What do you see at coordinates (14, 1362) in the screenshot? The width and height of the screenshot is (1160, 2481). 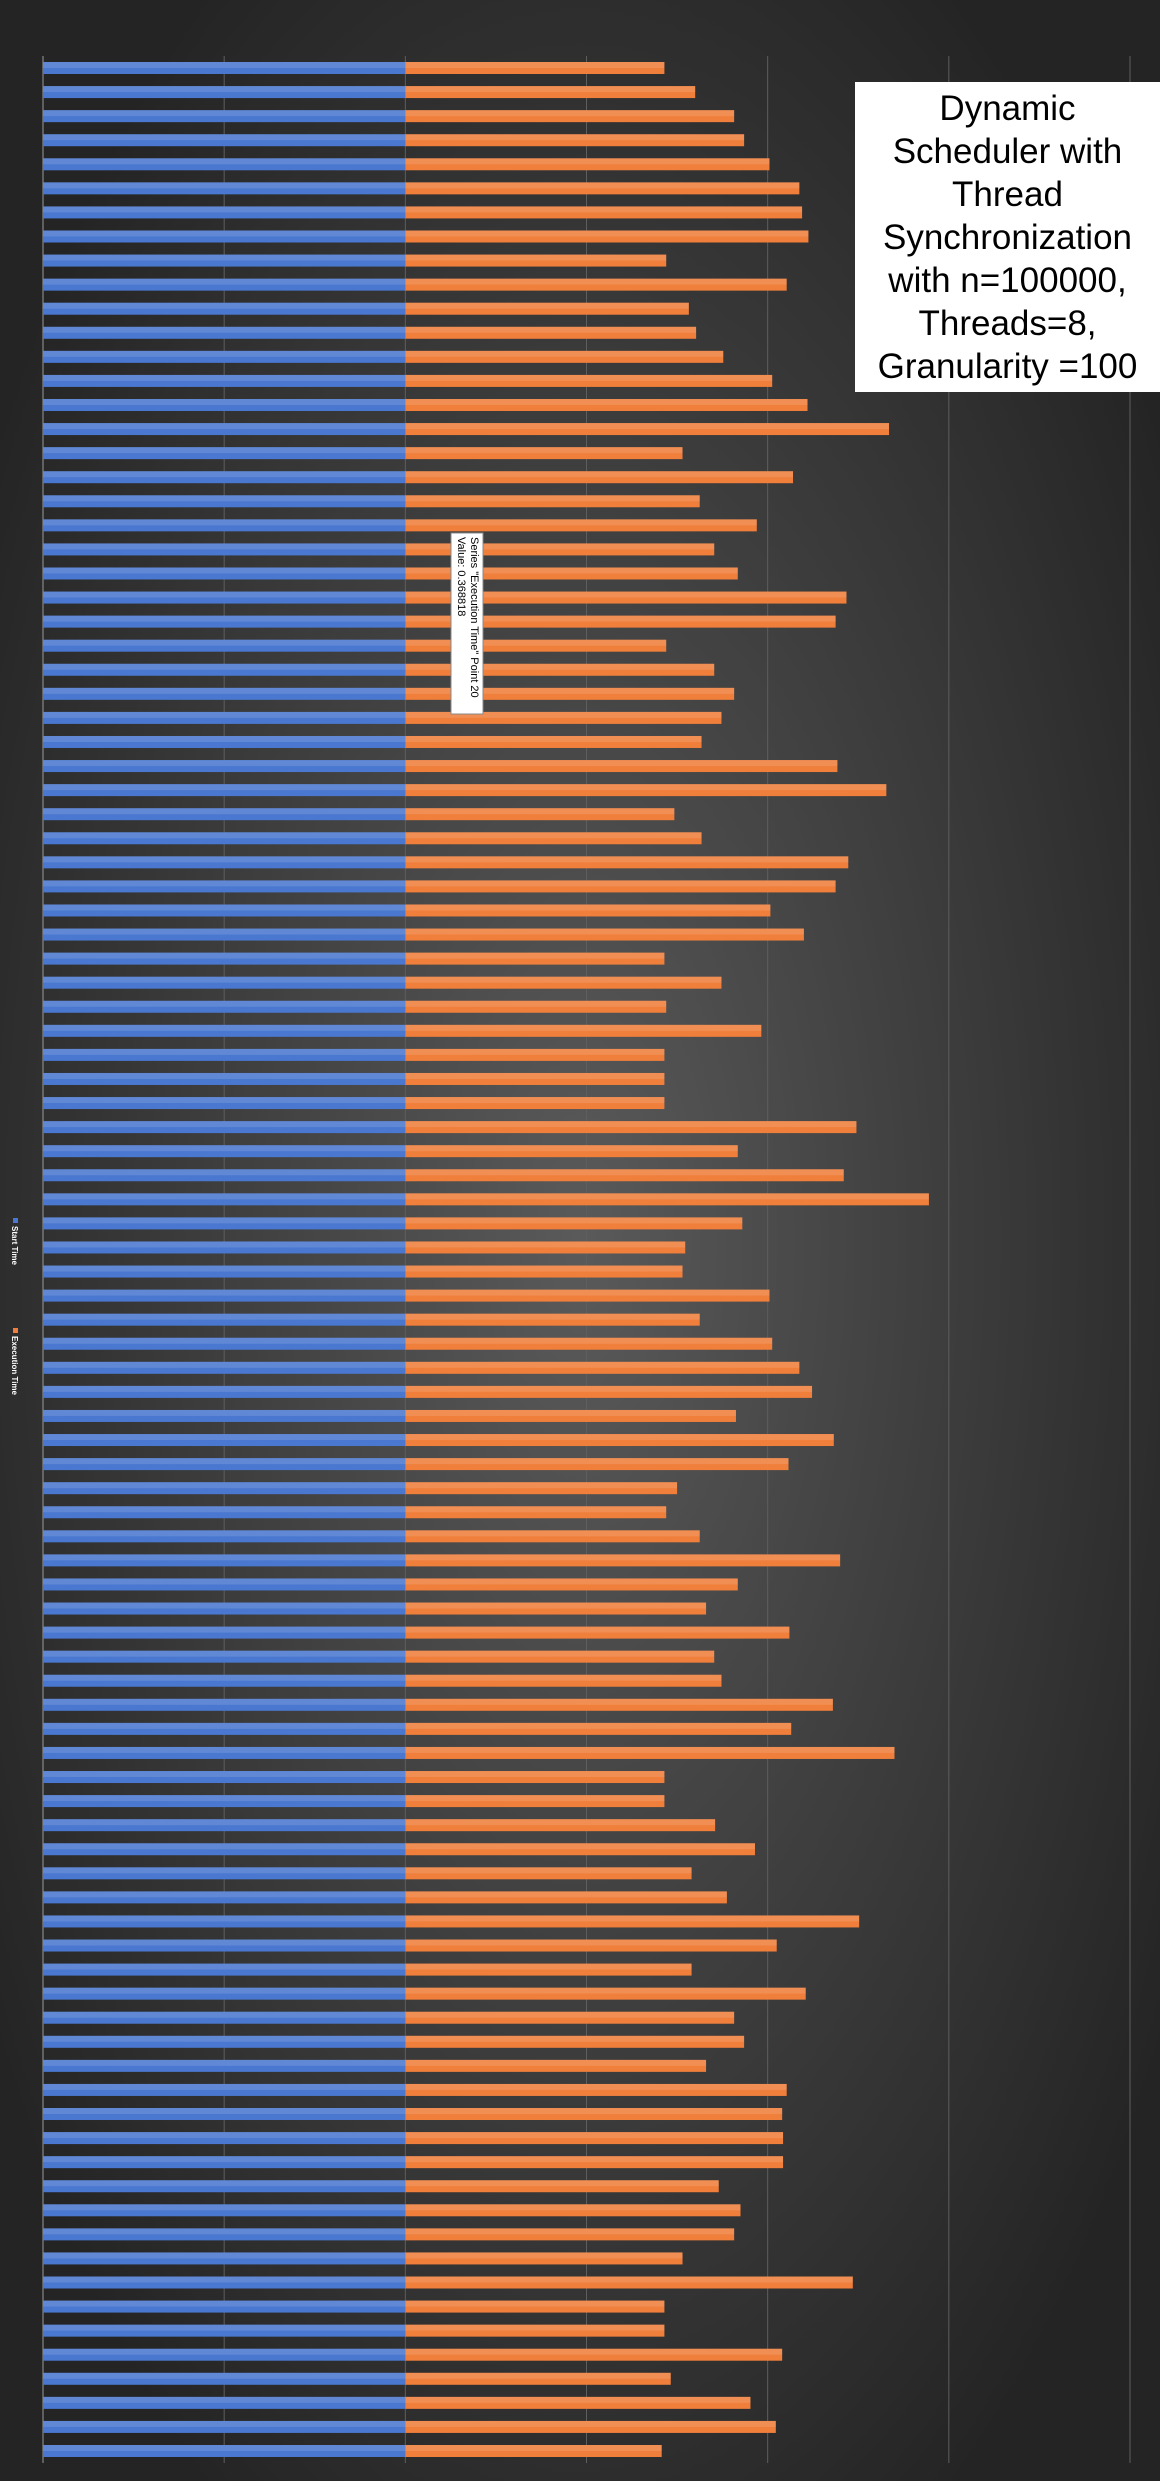 I see `legend-item: Execution Time` at bounding box center [14, 1362].